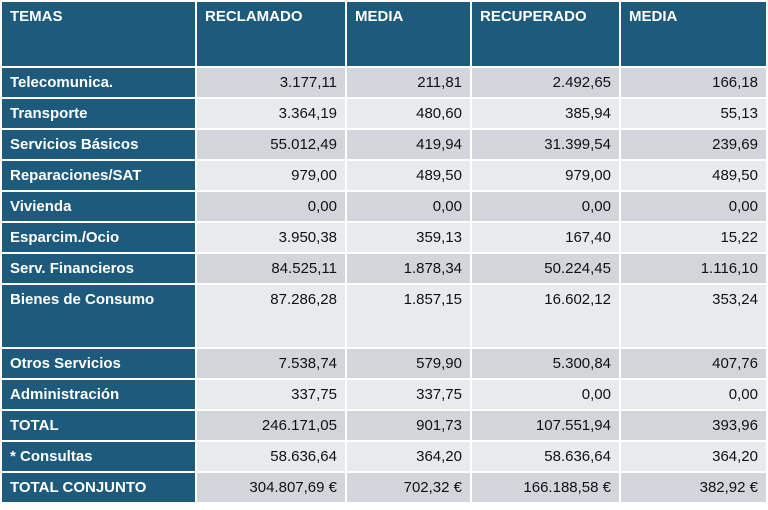 The width and height of the screenshot is (768, 510). I want to click on row-label: Esparcim./Ocio, so click(98, 237).